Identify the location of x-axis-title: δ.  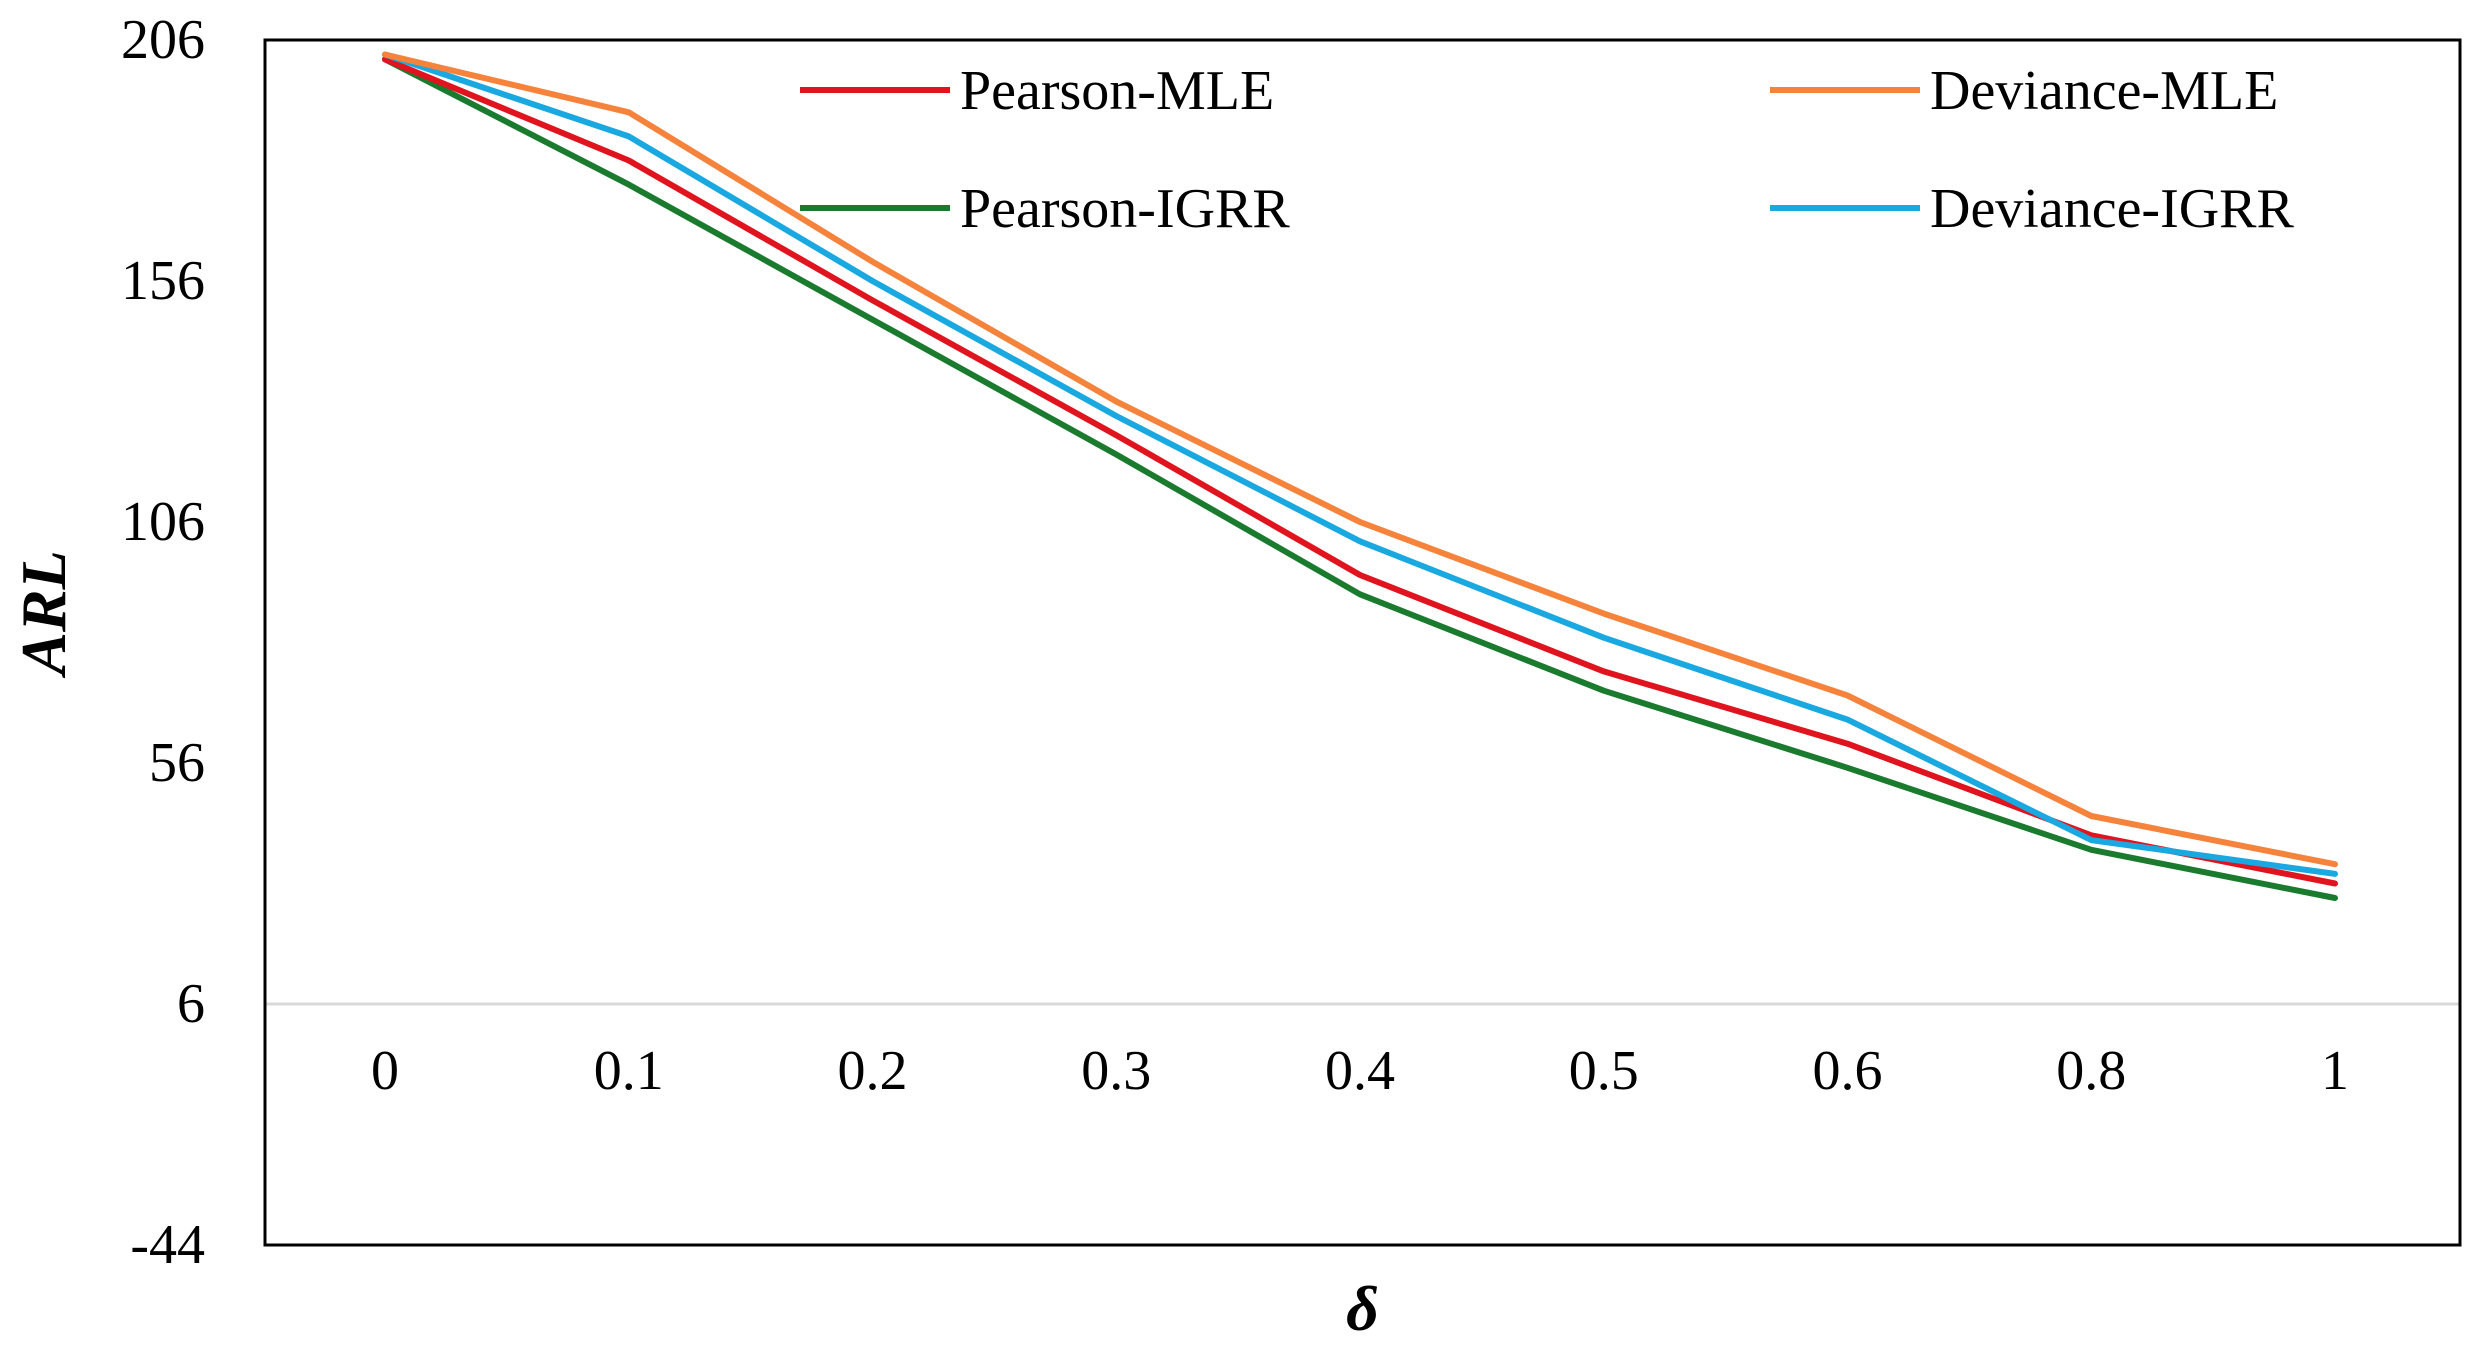
(1362, 1308).